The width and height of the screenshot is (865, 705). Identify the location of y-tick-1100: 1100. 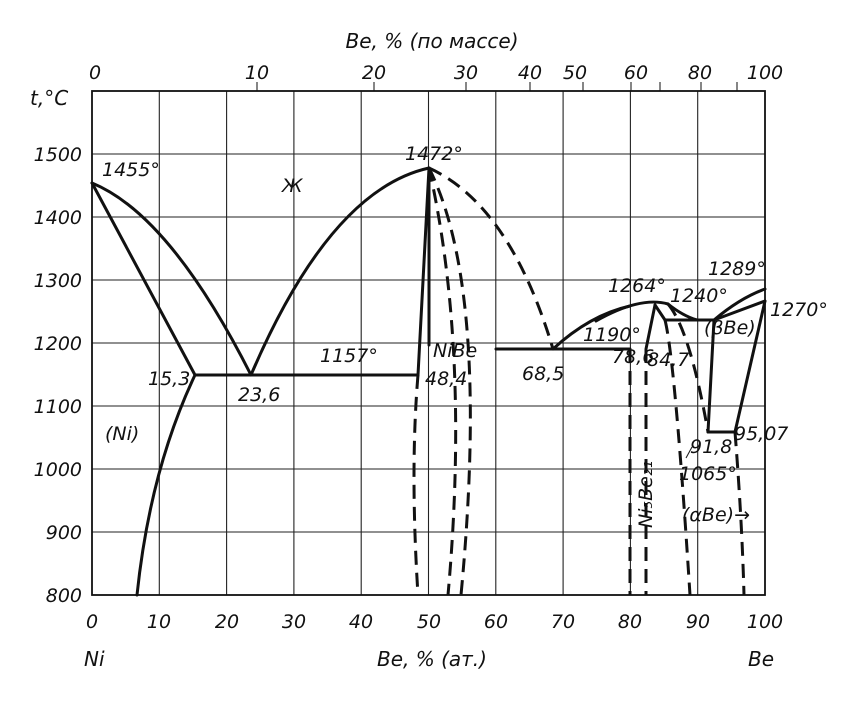
(58, 407).